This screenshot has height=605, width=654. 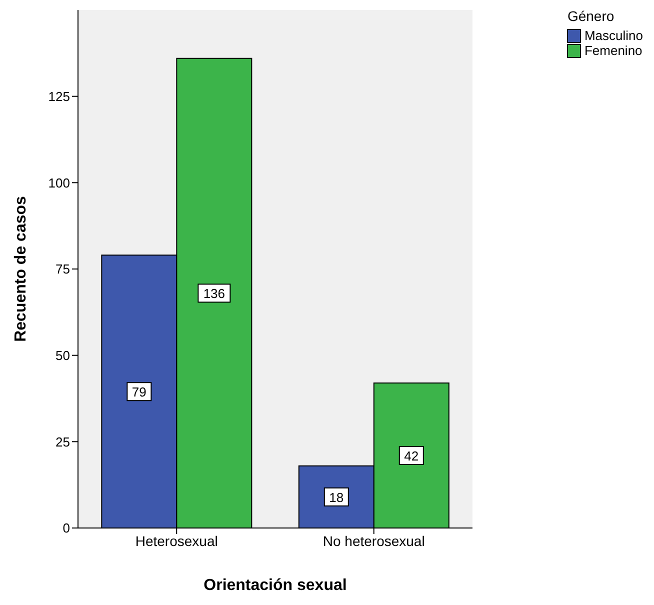 What do you see at coordinates (336, 497) in the screenshot?
I see `data-label: 18` at bounding box center [336, 497].